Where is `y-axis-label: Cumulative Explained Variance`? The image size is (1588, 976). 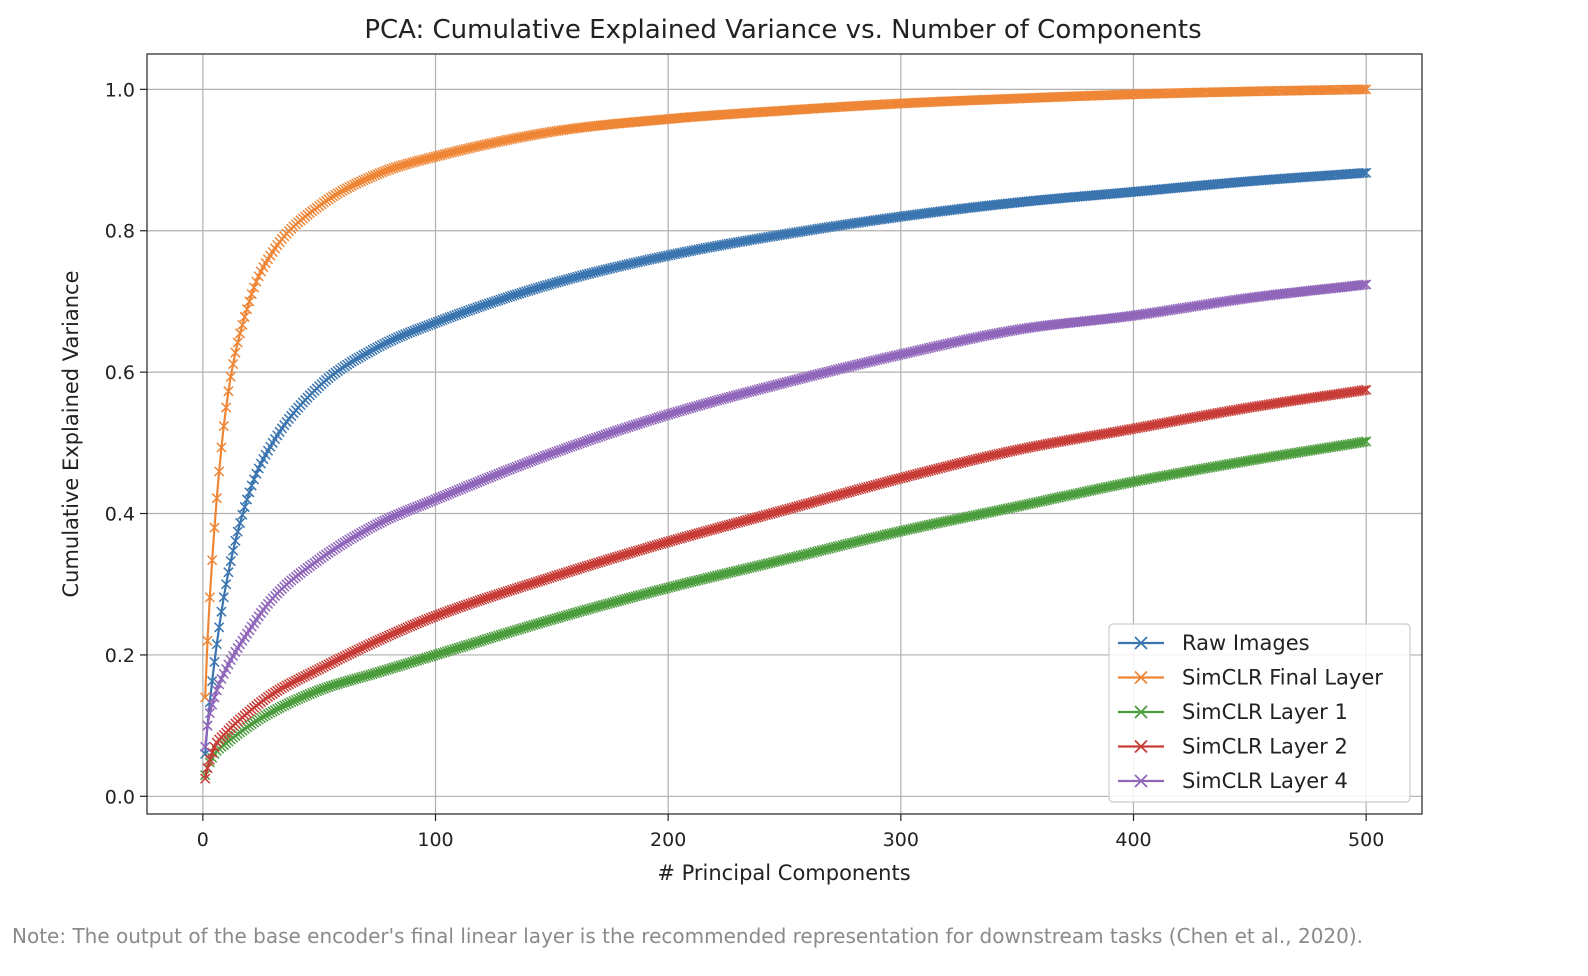
y-axis-label: Cumulative Explained Variance is located at coordinates (71, 433).